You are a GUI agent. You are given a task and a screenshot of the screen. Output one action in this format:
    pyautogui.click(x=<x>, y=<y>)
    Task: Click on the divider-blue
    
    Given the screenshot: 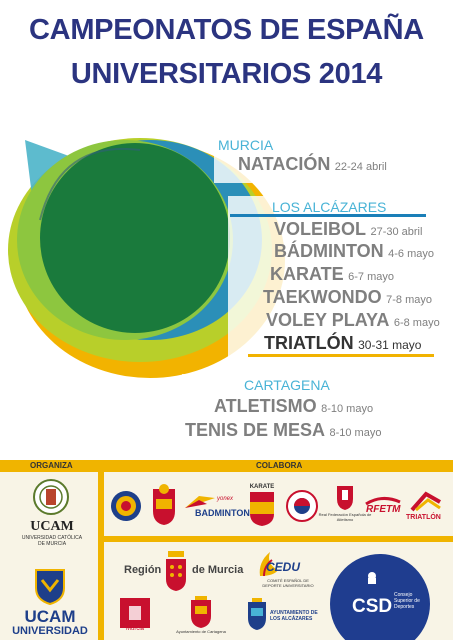 What is the action you would take?
    pyautogui.click(x=328, y=215)
    